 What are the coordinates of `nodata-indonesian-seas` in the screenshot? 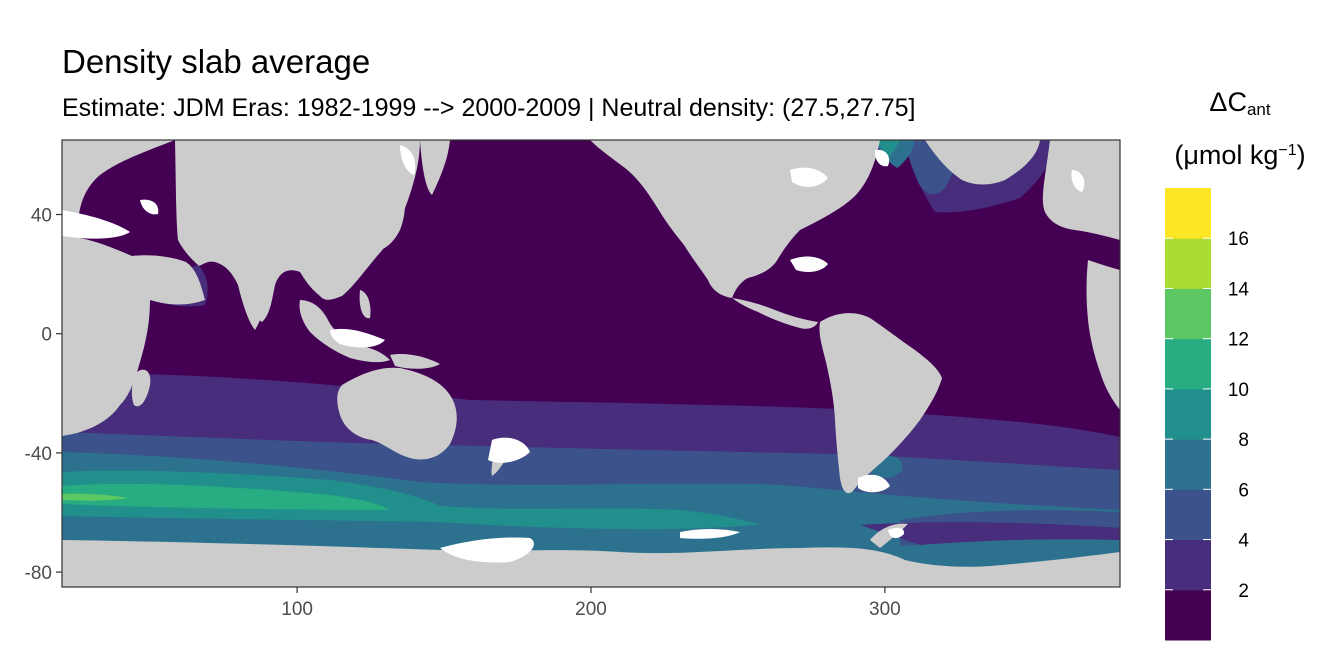 It's located at (357, 338).